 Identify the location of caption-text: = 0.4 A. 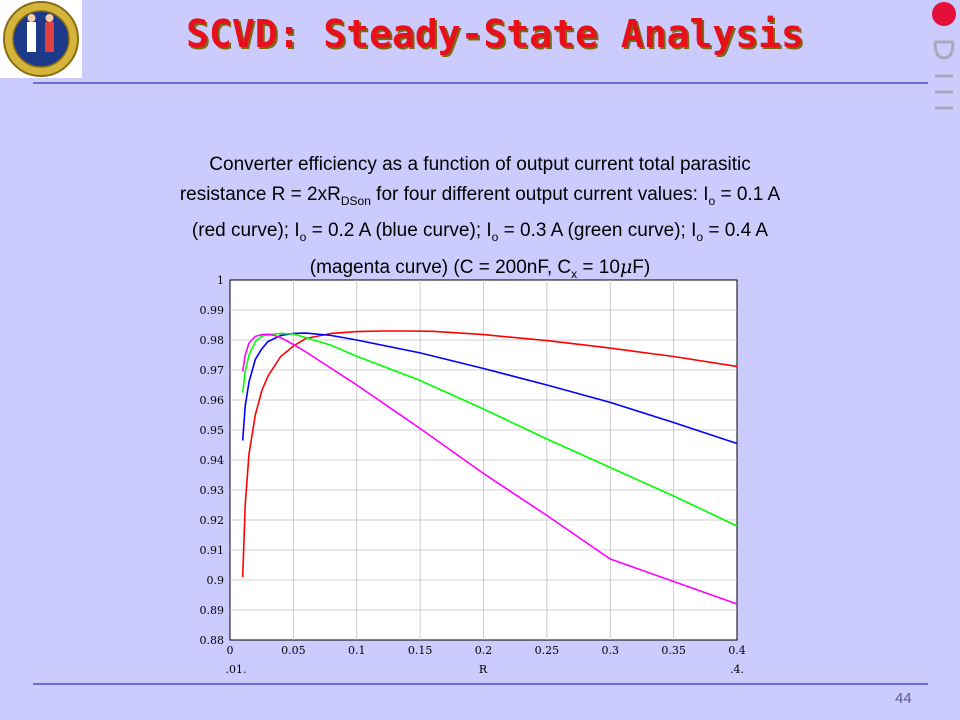
(736, 230).